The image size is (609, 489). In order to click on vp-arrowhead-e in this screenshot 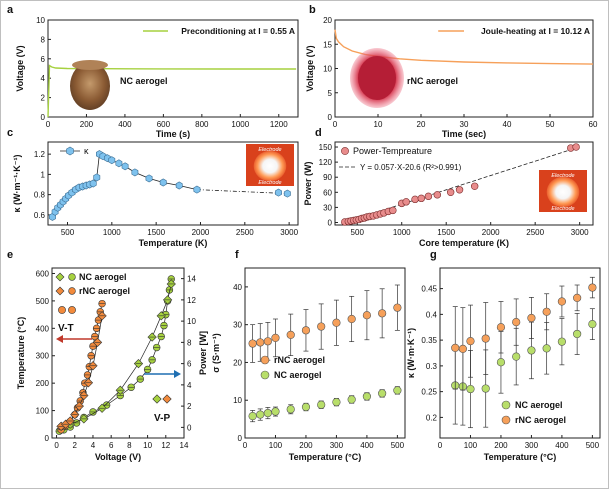, I will do `click(177, 374)`.